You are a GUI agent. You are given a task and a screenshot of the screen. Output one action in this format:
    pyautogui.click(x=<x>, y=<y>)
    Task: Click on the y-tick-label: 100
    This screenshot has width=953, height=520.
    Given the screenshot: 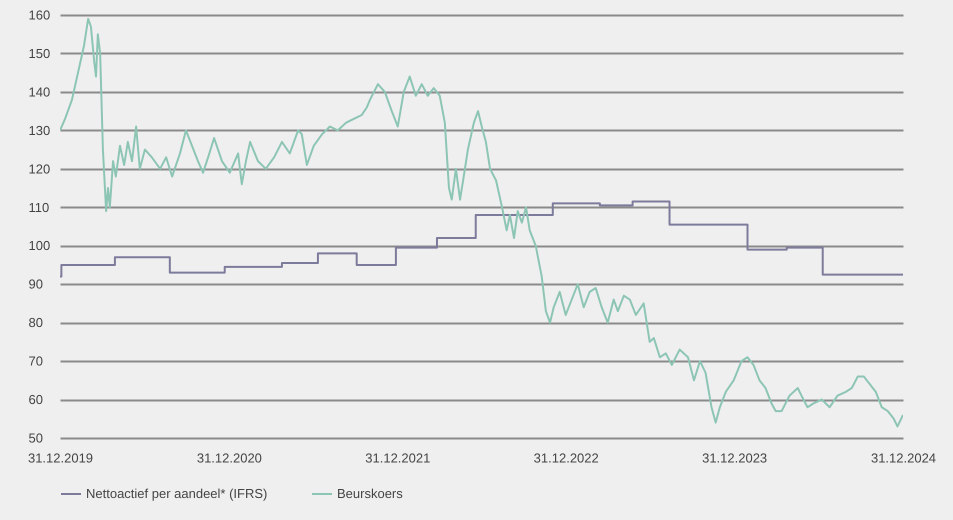 What is the action you would take?
    pyautogui.click(x=39, y=246)
    